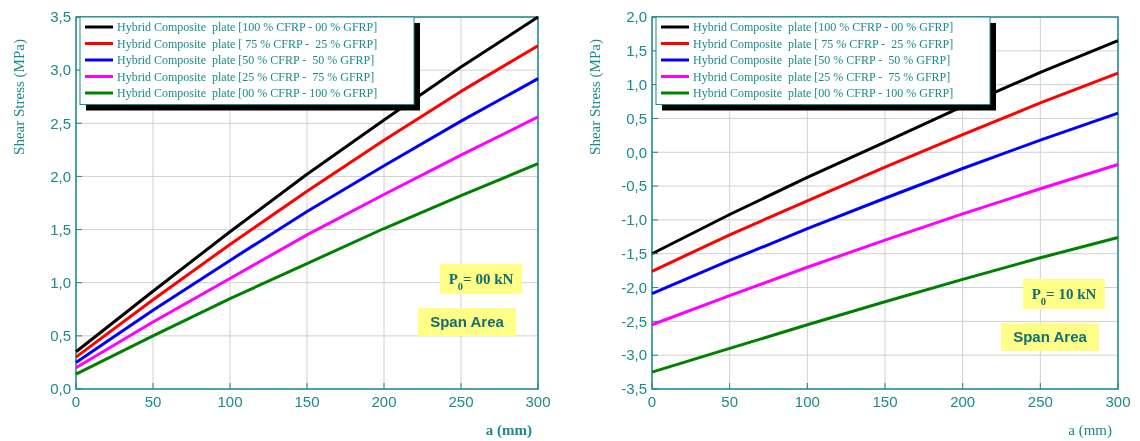 The image size is (1140, 441). What do you see at coordinates (60, 17) in the screenshot?
I see `y-tick-label: 3,5` at bounding box center [60, 17].